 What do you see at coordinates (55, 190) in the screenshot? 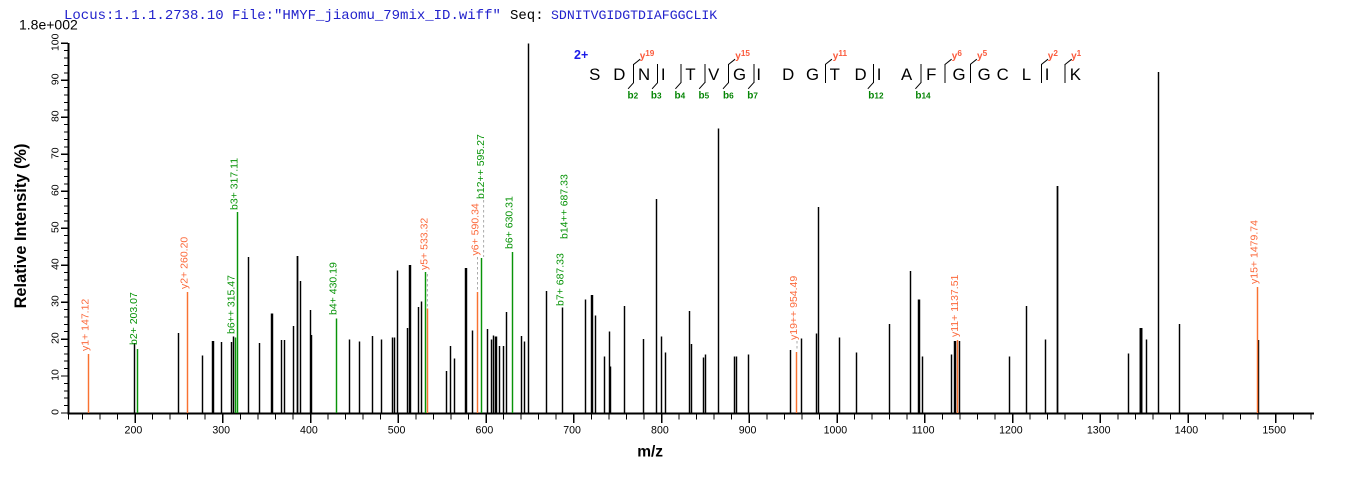
I see `svg-text: 60` at bounding box center [55, 190].